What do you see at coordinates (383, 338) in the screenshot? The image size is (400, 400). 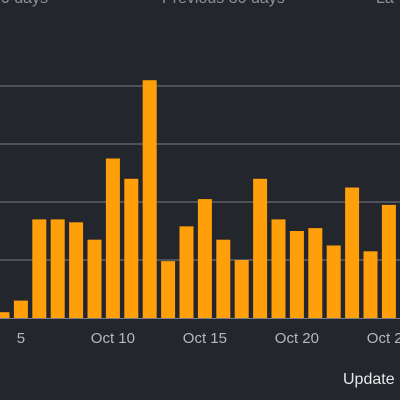 I see `x-tick-label-25: Oct 25` at bounding box center [383, 338].